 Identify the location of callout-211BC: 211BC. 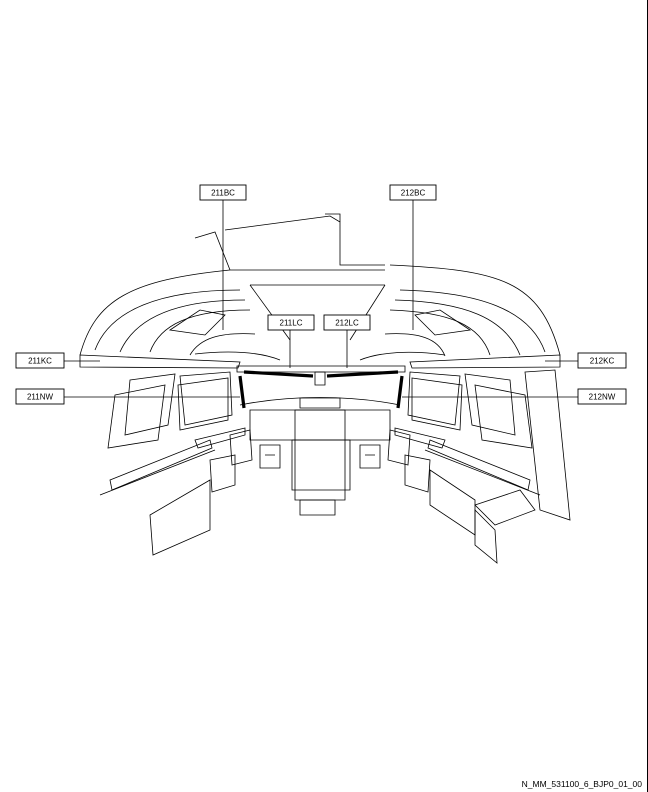
(223, 192).